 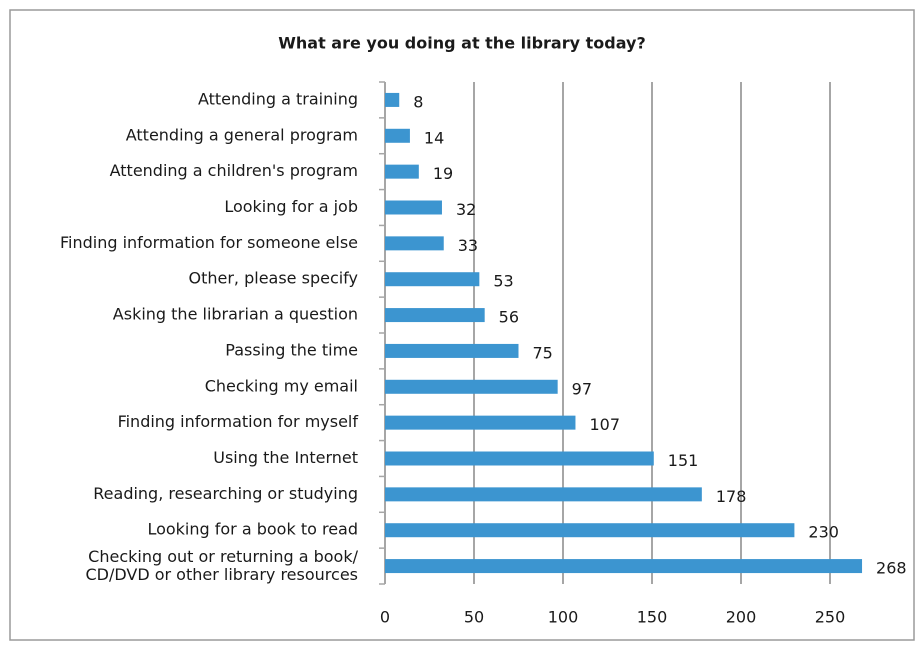 I want to click on y-tick-label: Finding information for someone else, so click(x=209, y=242).